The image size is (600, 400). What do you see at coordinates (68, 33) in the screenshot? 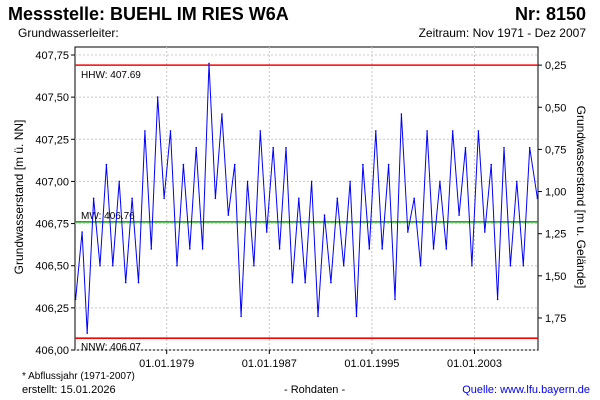
I see `aquifer-label: Grundwasserleiter:` at bounding box center [68, 33].